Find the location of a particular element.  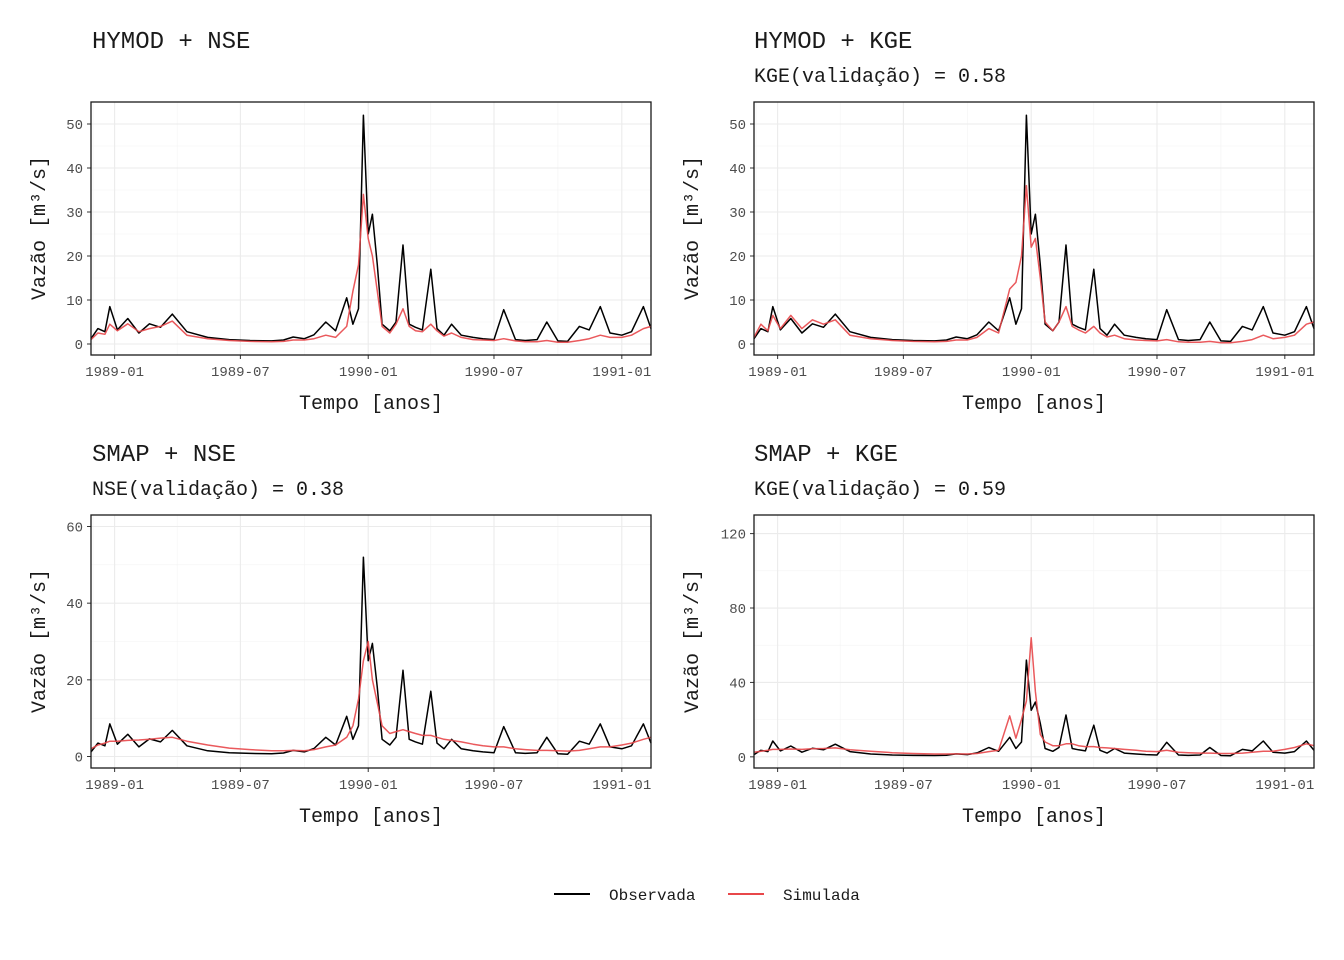

panel-title: HYMOD + NSE is located at coordinates (171, 42).